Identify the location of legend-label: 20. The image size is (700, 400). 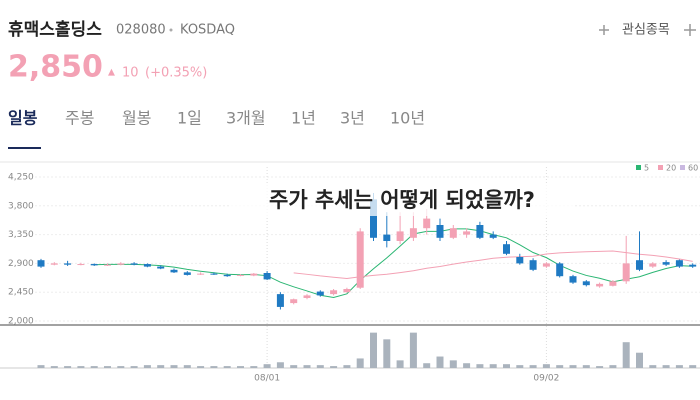
(671, 168).